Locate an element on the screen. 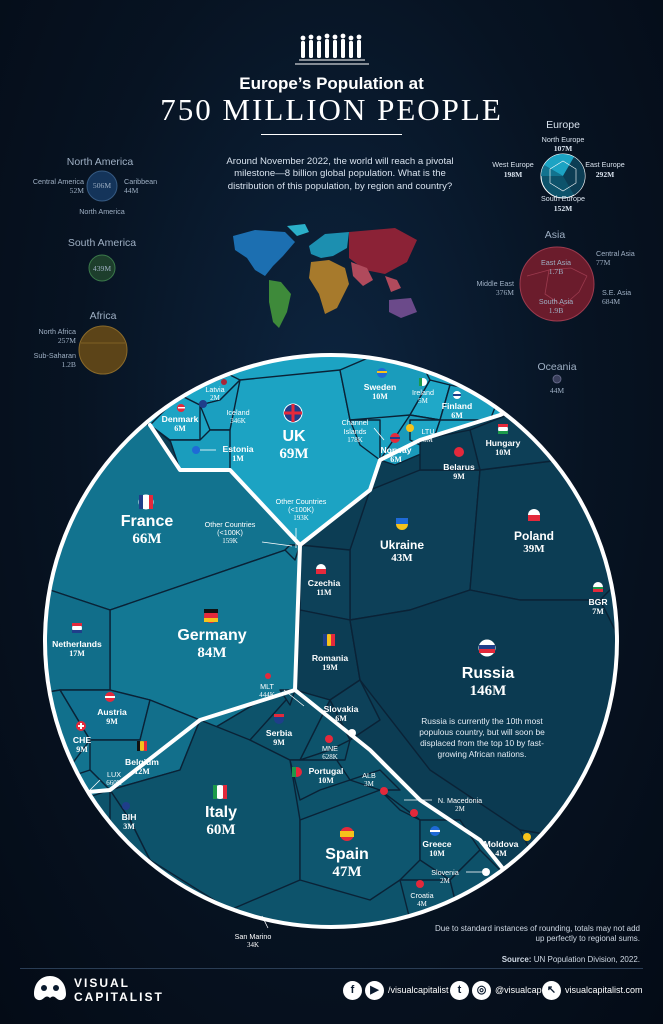  central-asia-value: 77M is located at coordinates (603, 262).